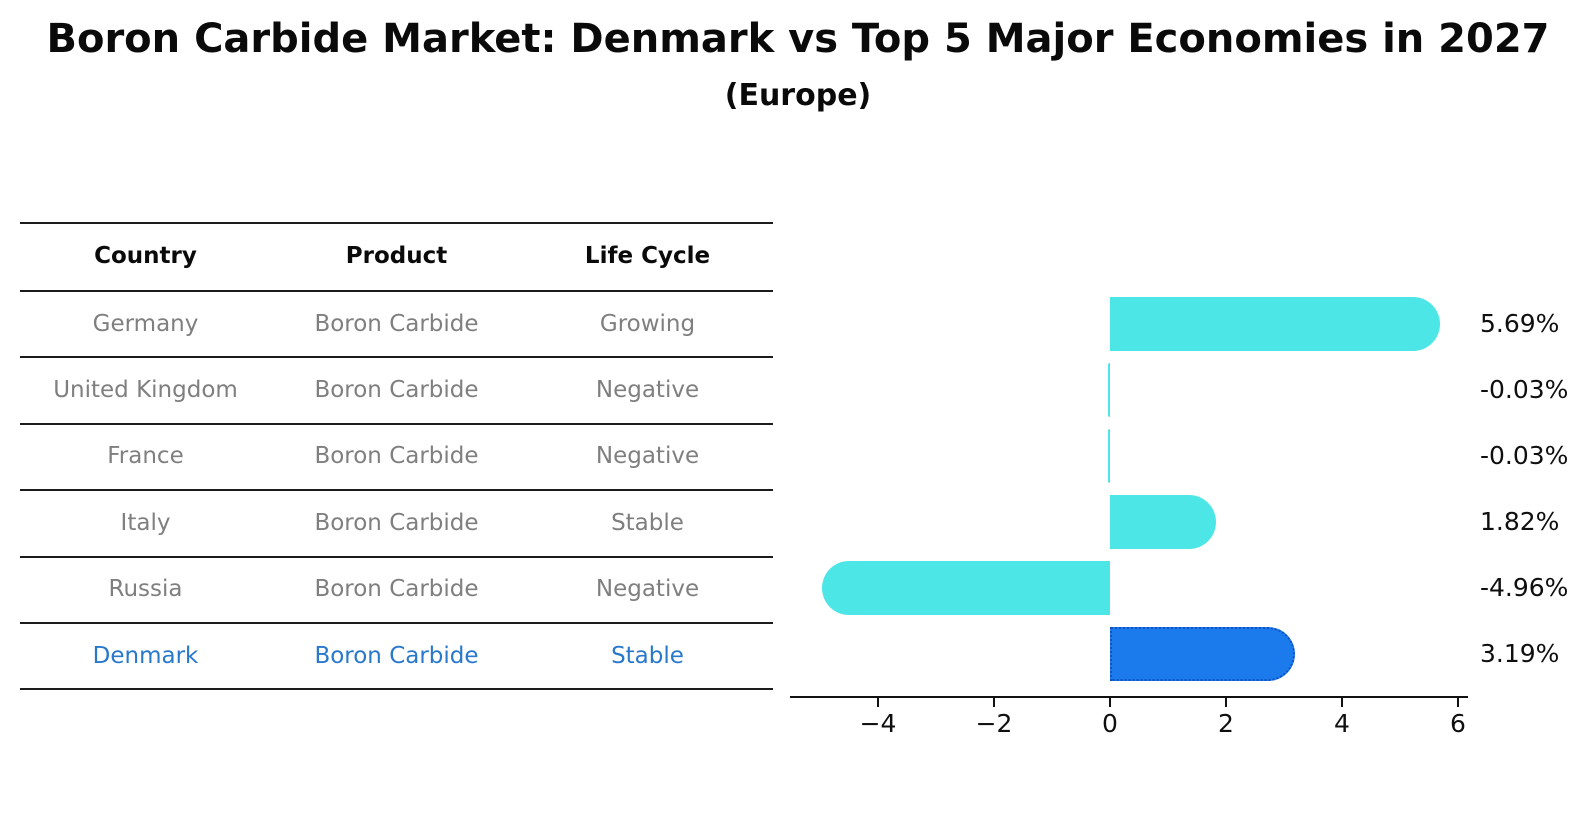 Image resolution: width=1596 pixels, height=823 pixels. Describe the element at coordinates (1226, 723) in the screenshot. I see `x-tick-label: 2` at that location.